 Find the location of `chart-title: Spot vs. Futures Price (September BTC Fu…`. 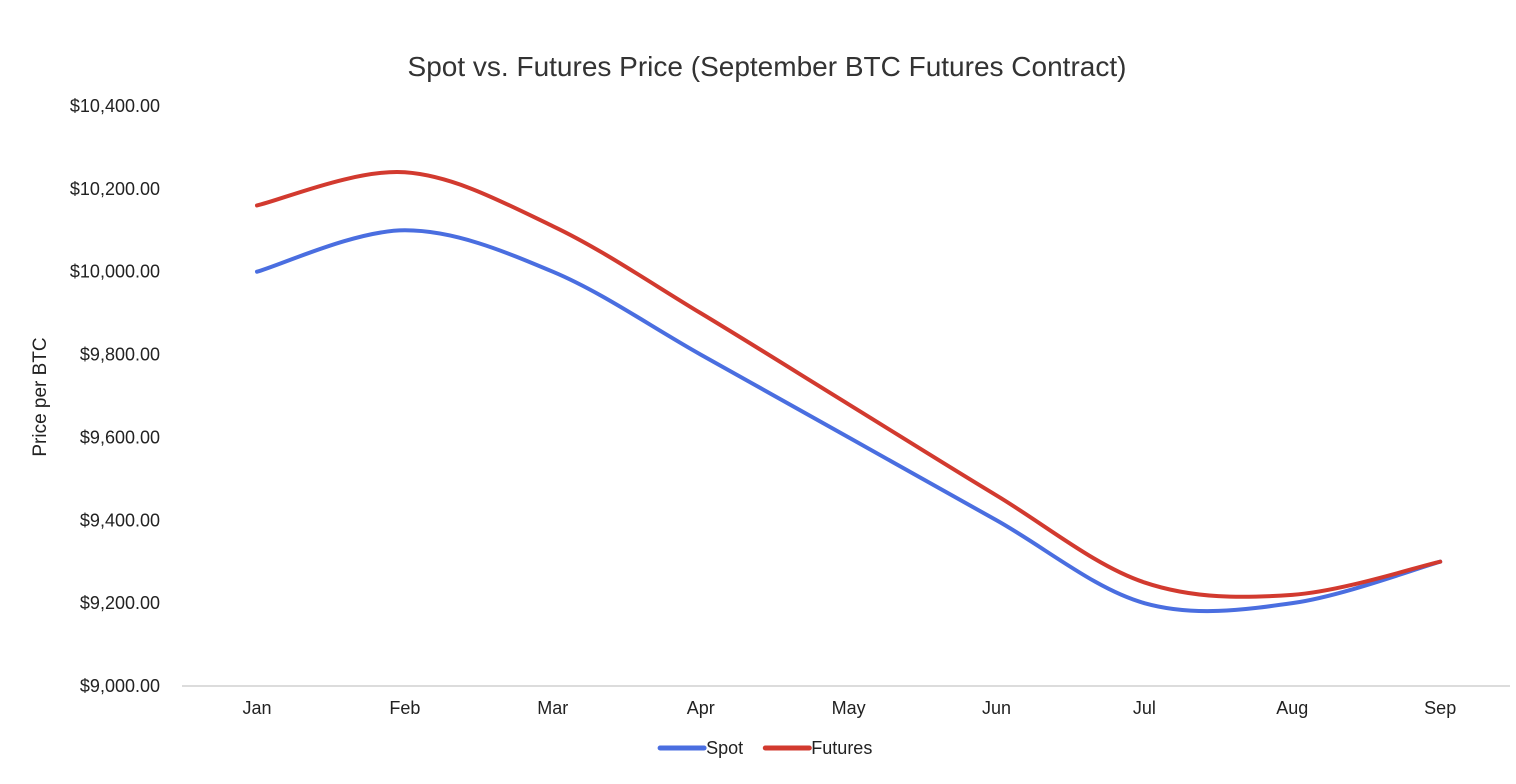

chart-title: Spot vs. Futures Price (September BTC Fu… is located at coordinates (767, 66).